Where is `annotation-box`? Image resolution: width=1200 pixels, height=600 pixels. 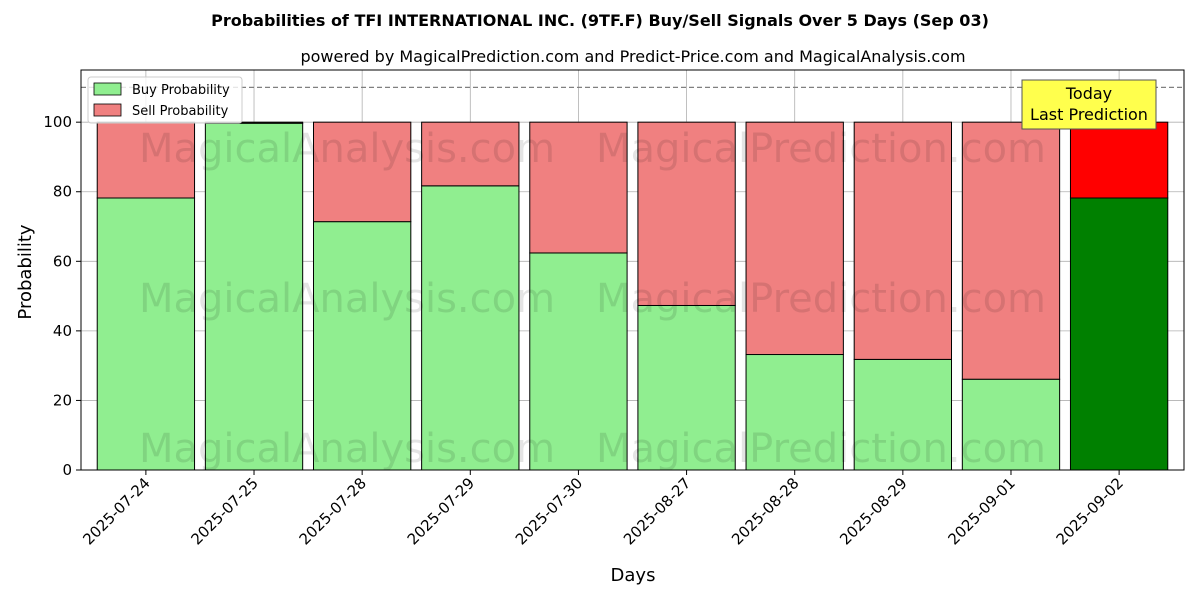 annotation-box is located at coordinates (1089, 104).